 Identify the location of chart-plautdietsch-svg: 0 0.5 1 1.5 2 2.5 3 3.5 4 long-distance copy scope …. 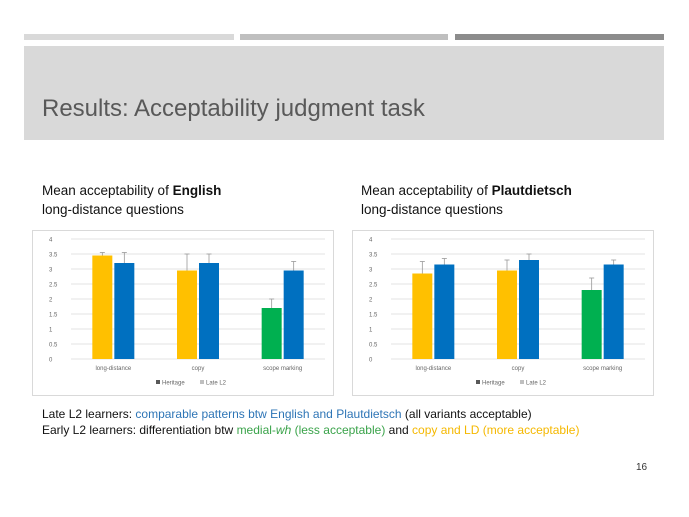
(507, 312).